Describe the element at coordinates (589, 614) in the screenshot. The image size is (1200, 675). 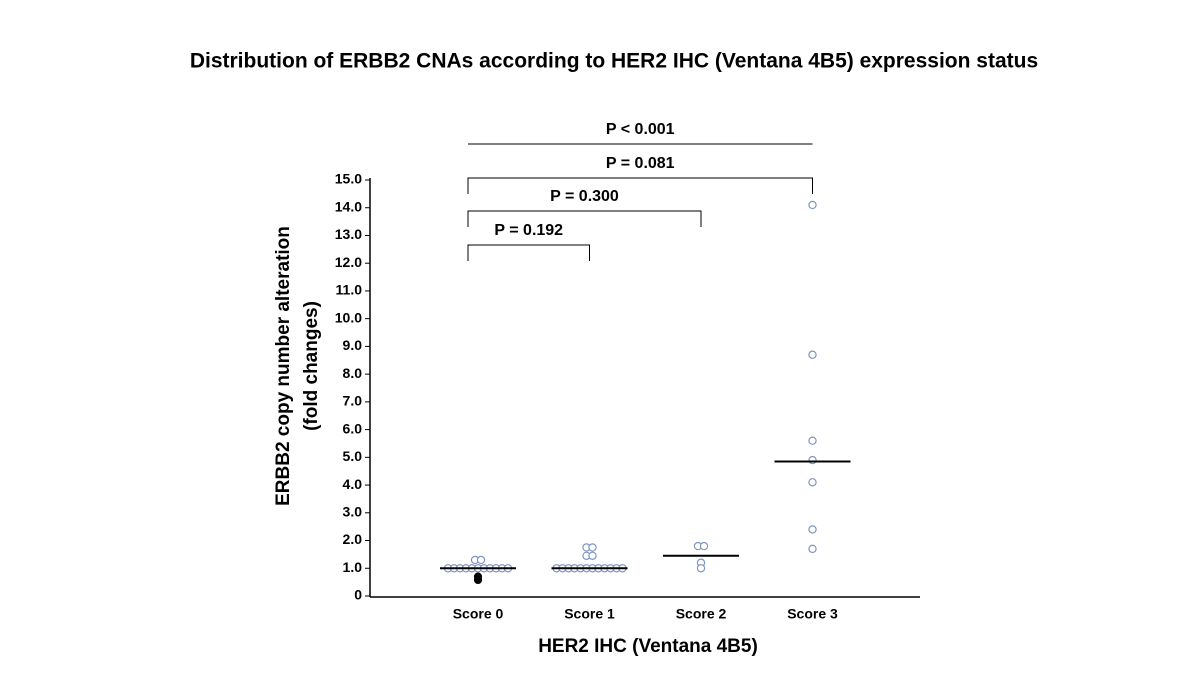
I see `x-tick-label: Score 1` at that location.